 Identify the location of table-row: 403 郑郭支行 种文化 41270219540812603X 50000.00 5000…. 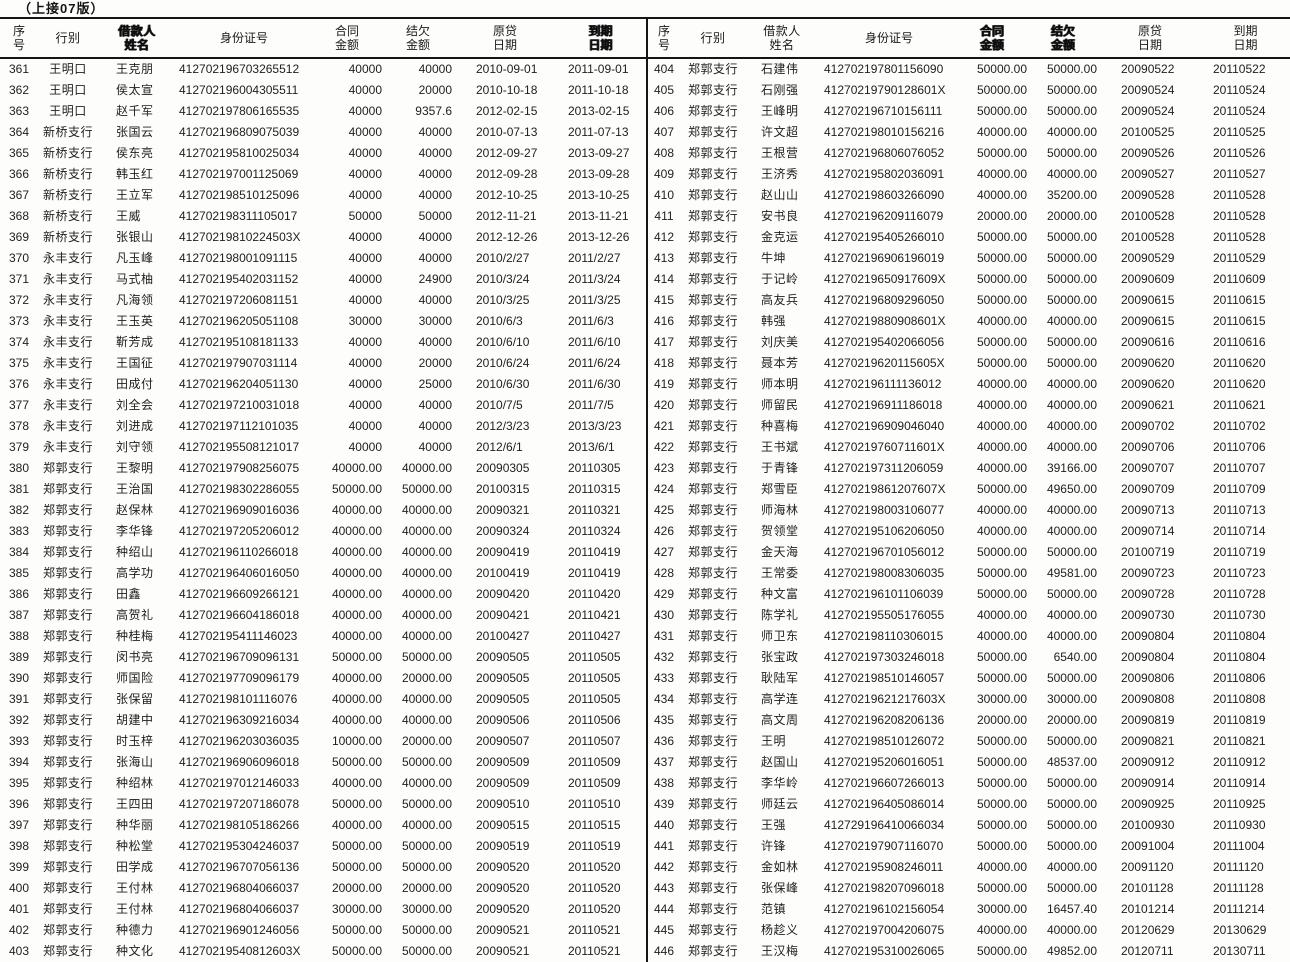
(322, 951).